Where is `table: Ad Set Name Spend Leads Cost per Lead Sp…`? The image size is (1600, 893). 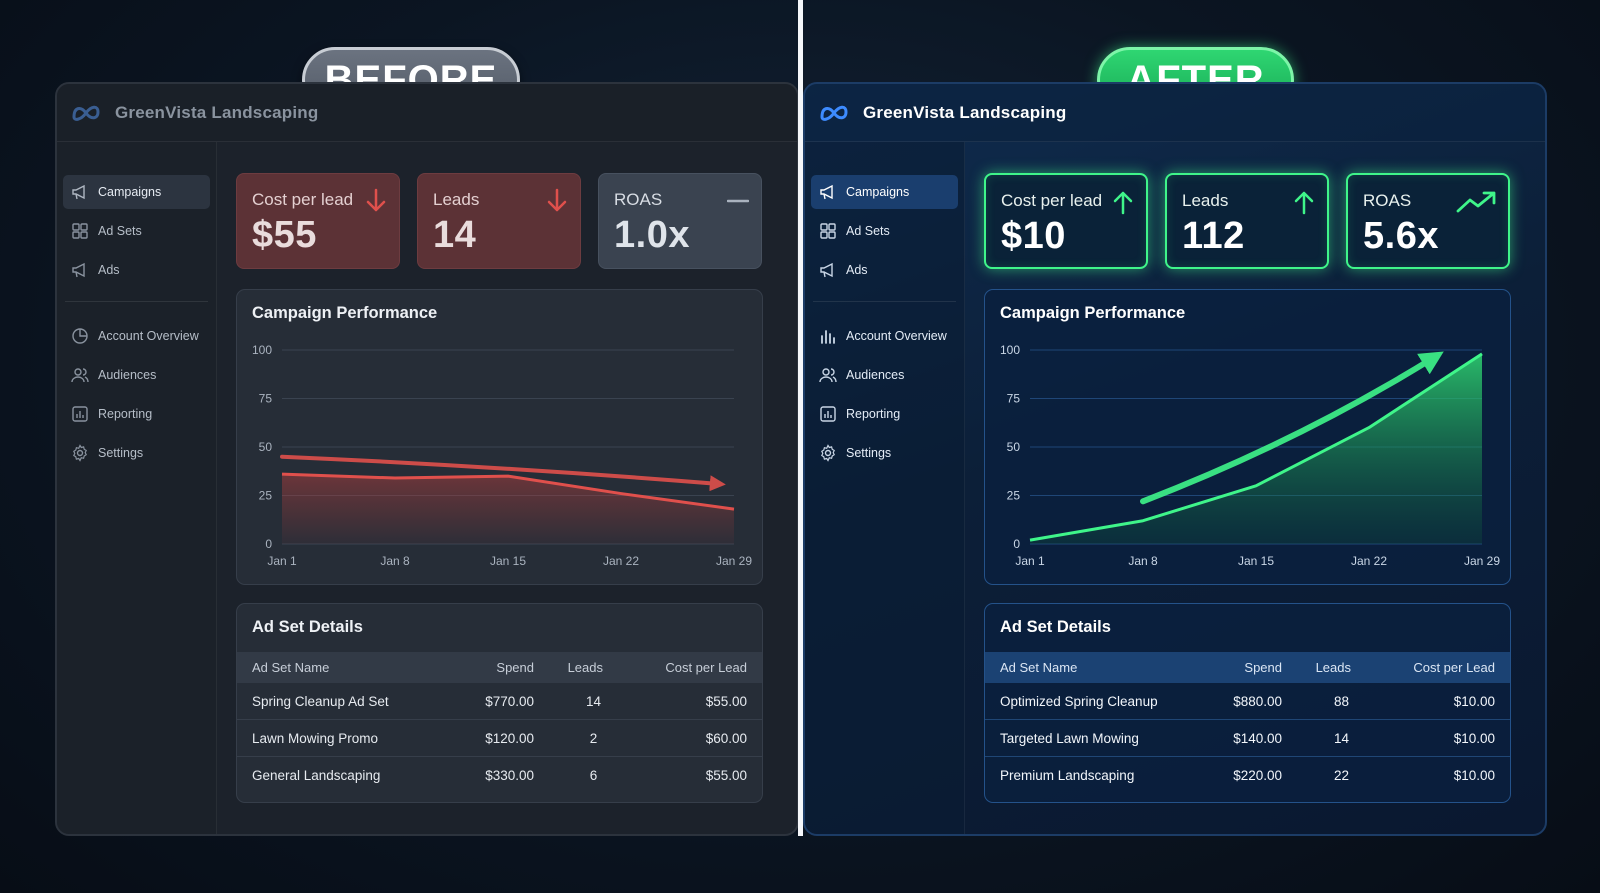 table: Ad Set Name Spend Leads Cost per Lead Sp… is located at coordinates (499, 723).